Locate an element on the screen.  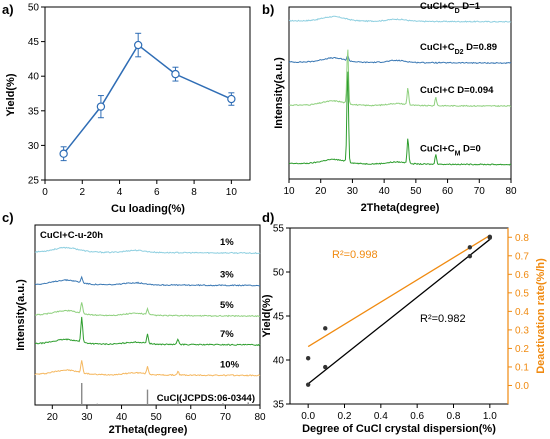
panel-a-series-line is located at coordinates (147, 99).